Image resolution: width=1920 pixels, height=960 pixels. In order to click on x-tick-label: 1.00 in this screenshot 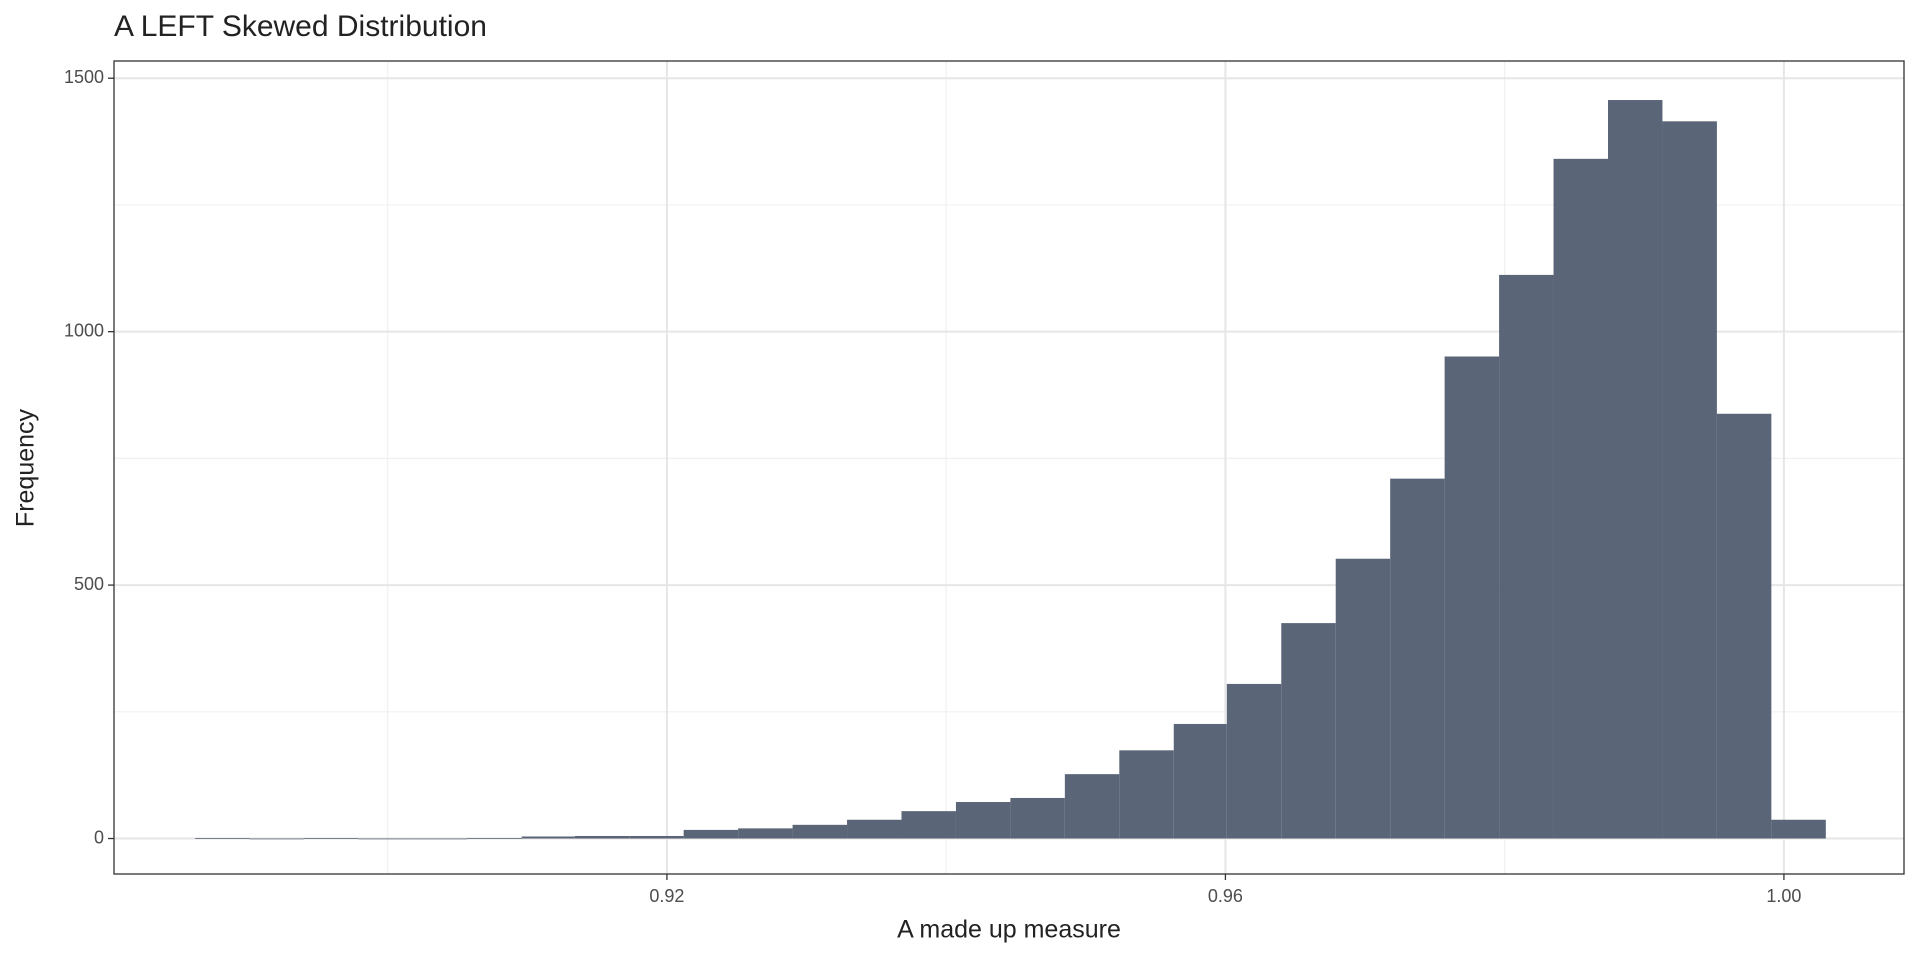, I will do `click(1783, 896)`.